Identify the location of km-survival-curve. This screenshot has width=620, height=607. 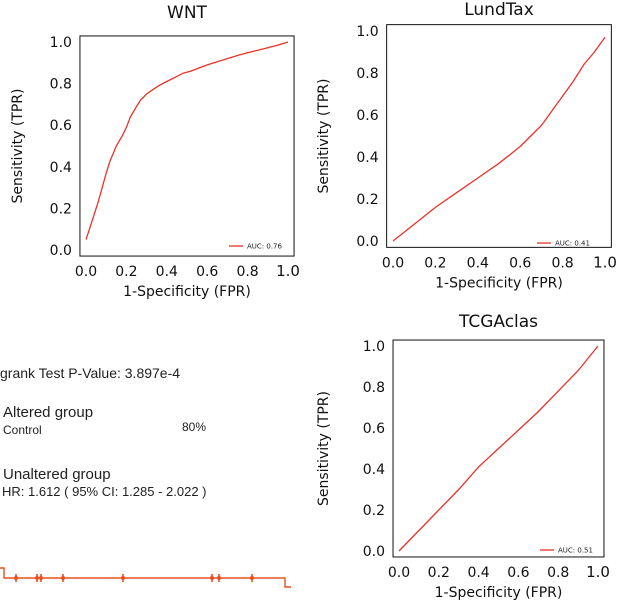
(145, 577).